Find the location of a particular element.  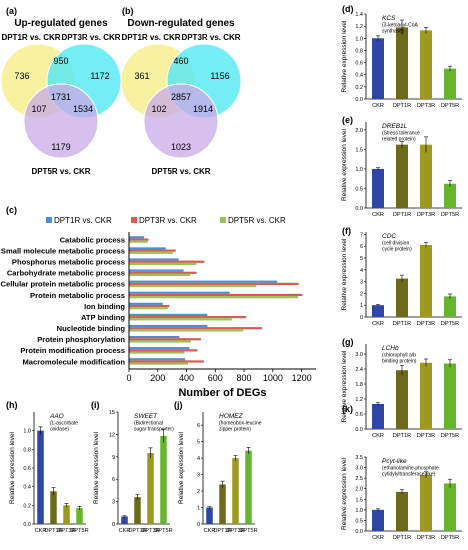

venn-set-label: DPT1R vs. CKR is located at coordinates (150, 37).